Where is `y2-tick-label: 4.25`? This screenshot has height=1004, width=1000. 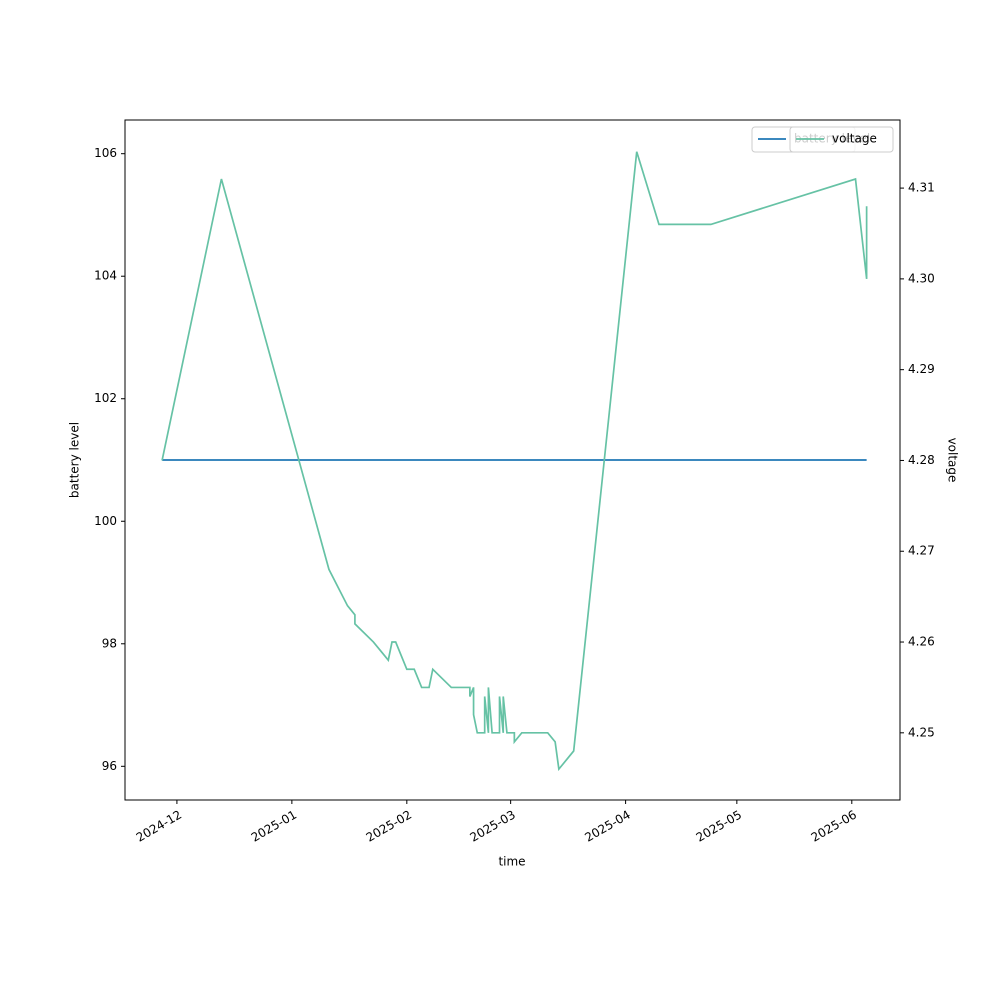
y2-tick-label: 4.25 is located at coordinates (921, 732).